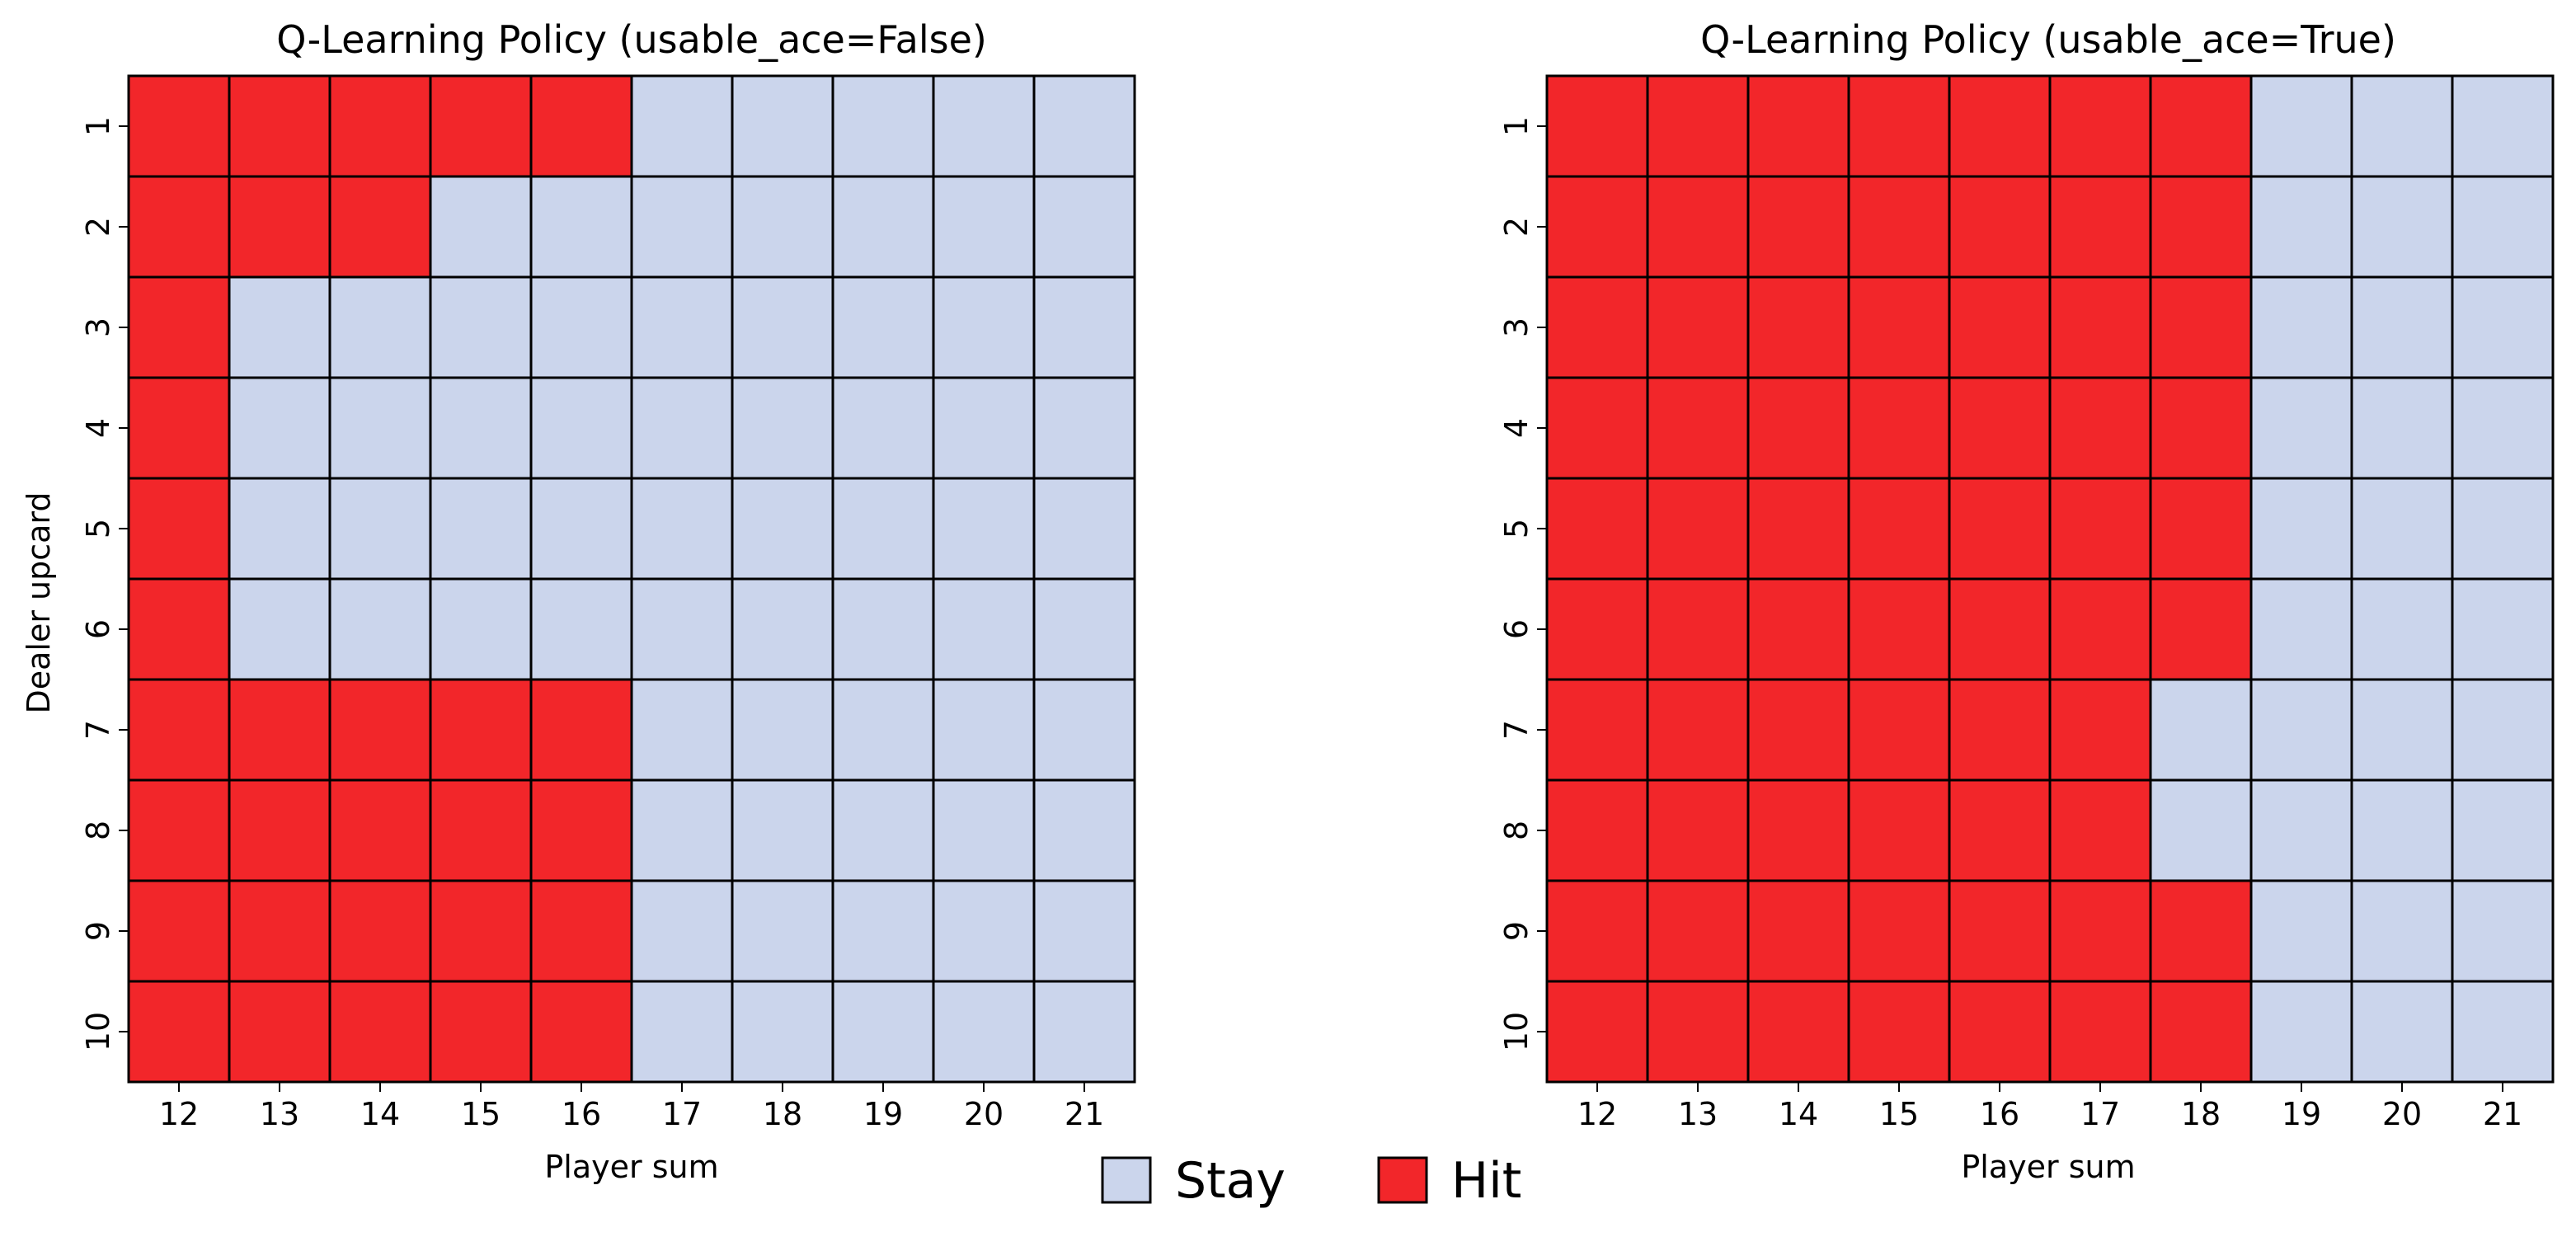 The image size is (2576, 1251). I want to click on panel-title: Q-Learning Policy (usable_ace=True), so click(2048, 39).